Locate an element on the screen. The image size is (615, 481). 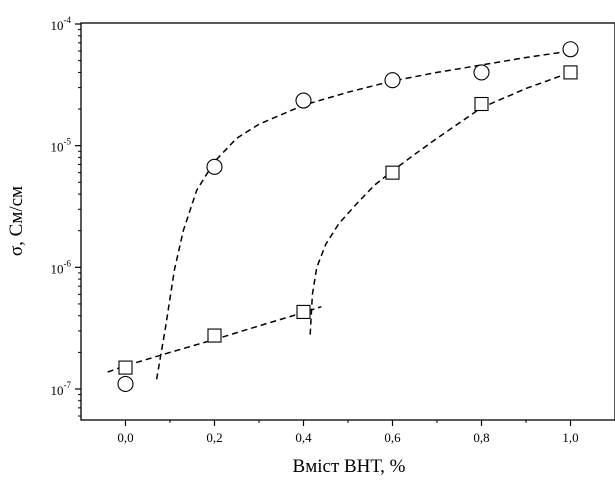
x-tick-label: 1,0 is located at coordinates (570, 437).